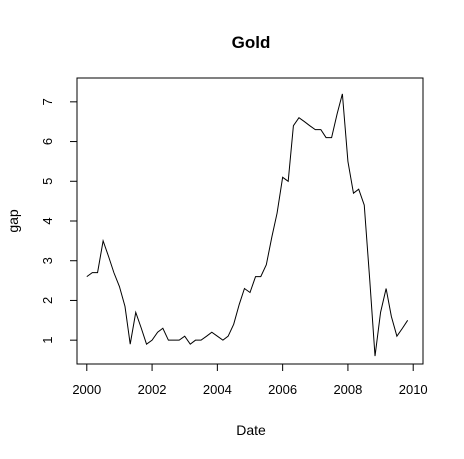 This screenshot has width=464, height=459. Describe the element at coordinates (47, 260) in the screenshot. I see `y-tick-label: 3` at that location.